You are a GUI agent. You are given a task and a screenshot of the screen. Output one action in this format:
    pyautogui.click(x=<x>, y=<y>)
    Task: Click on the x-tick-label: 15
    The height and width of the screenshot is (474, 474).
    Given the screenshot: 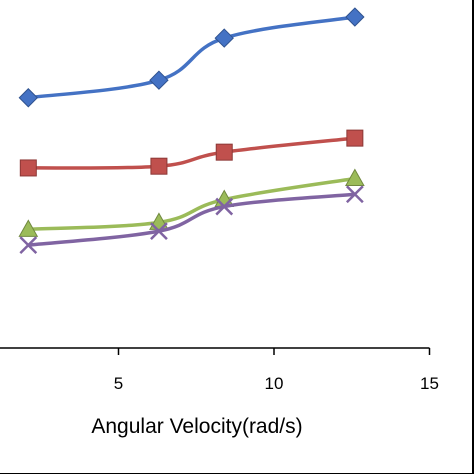 What is the action you would take?
    pyautogui.click(x=429, y=383)
    